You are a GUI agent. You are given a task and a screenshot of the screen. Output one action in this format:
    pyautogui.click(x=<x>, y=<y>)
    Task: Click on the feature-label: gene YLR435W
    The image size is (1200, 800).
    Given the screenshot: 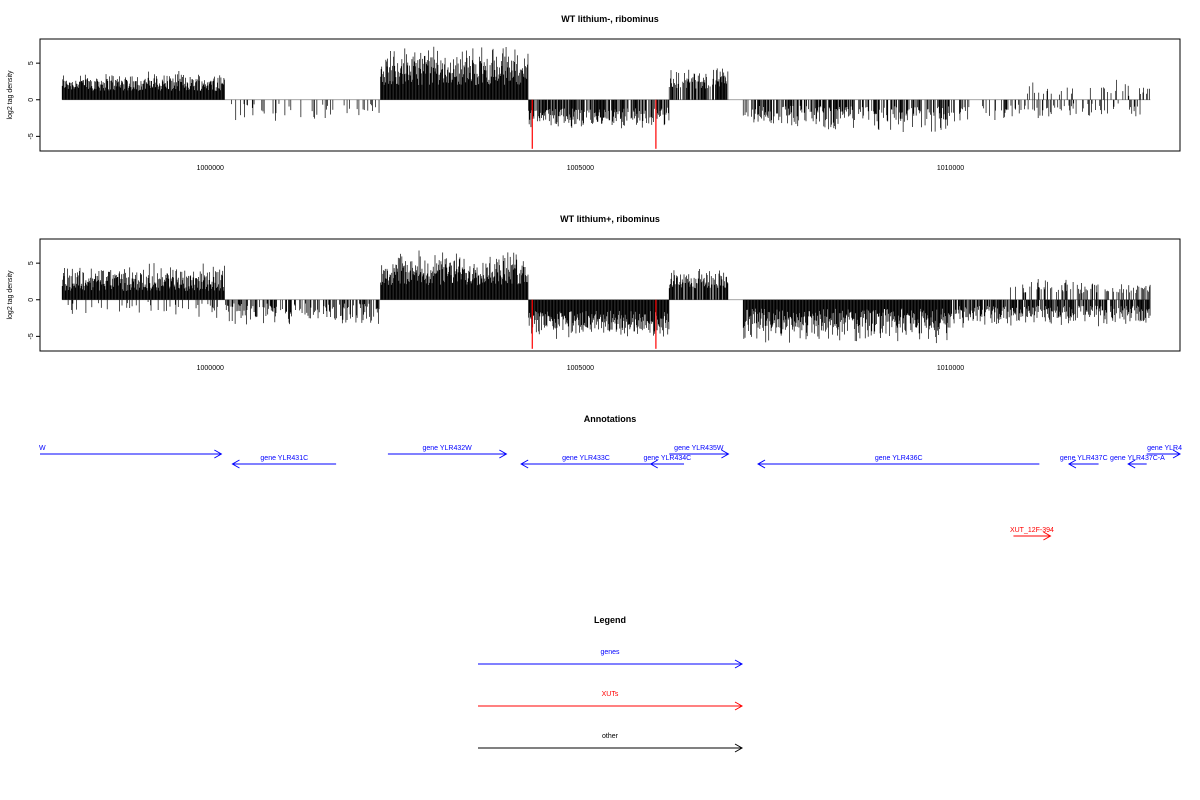 What is the action you would take?
    pyautogui.click(x=699, y=448)
    